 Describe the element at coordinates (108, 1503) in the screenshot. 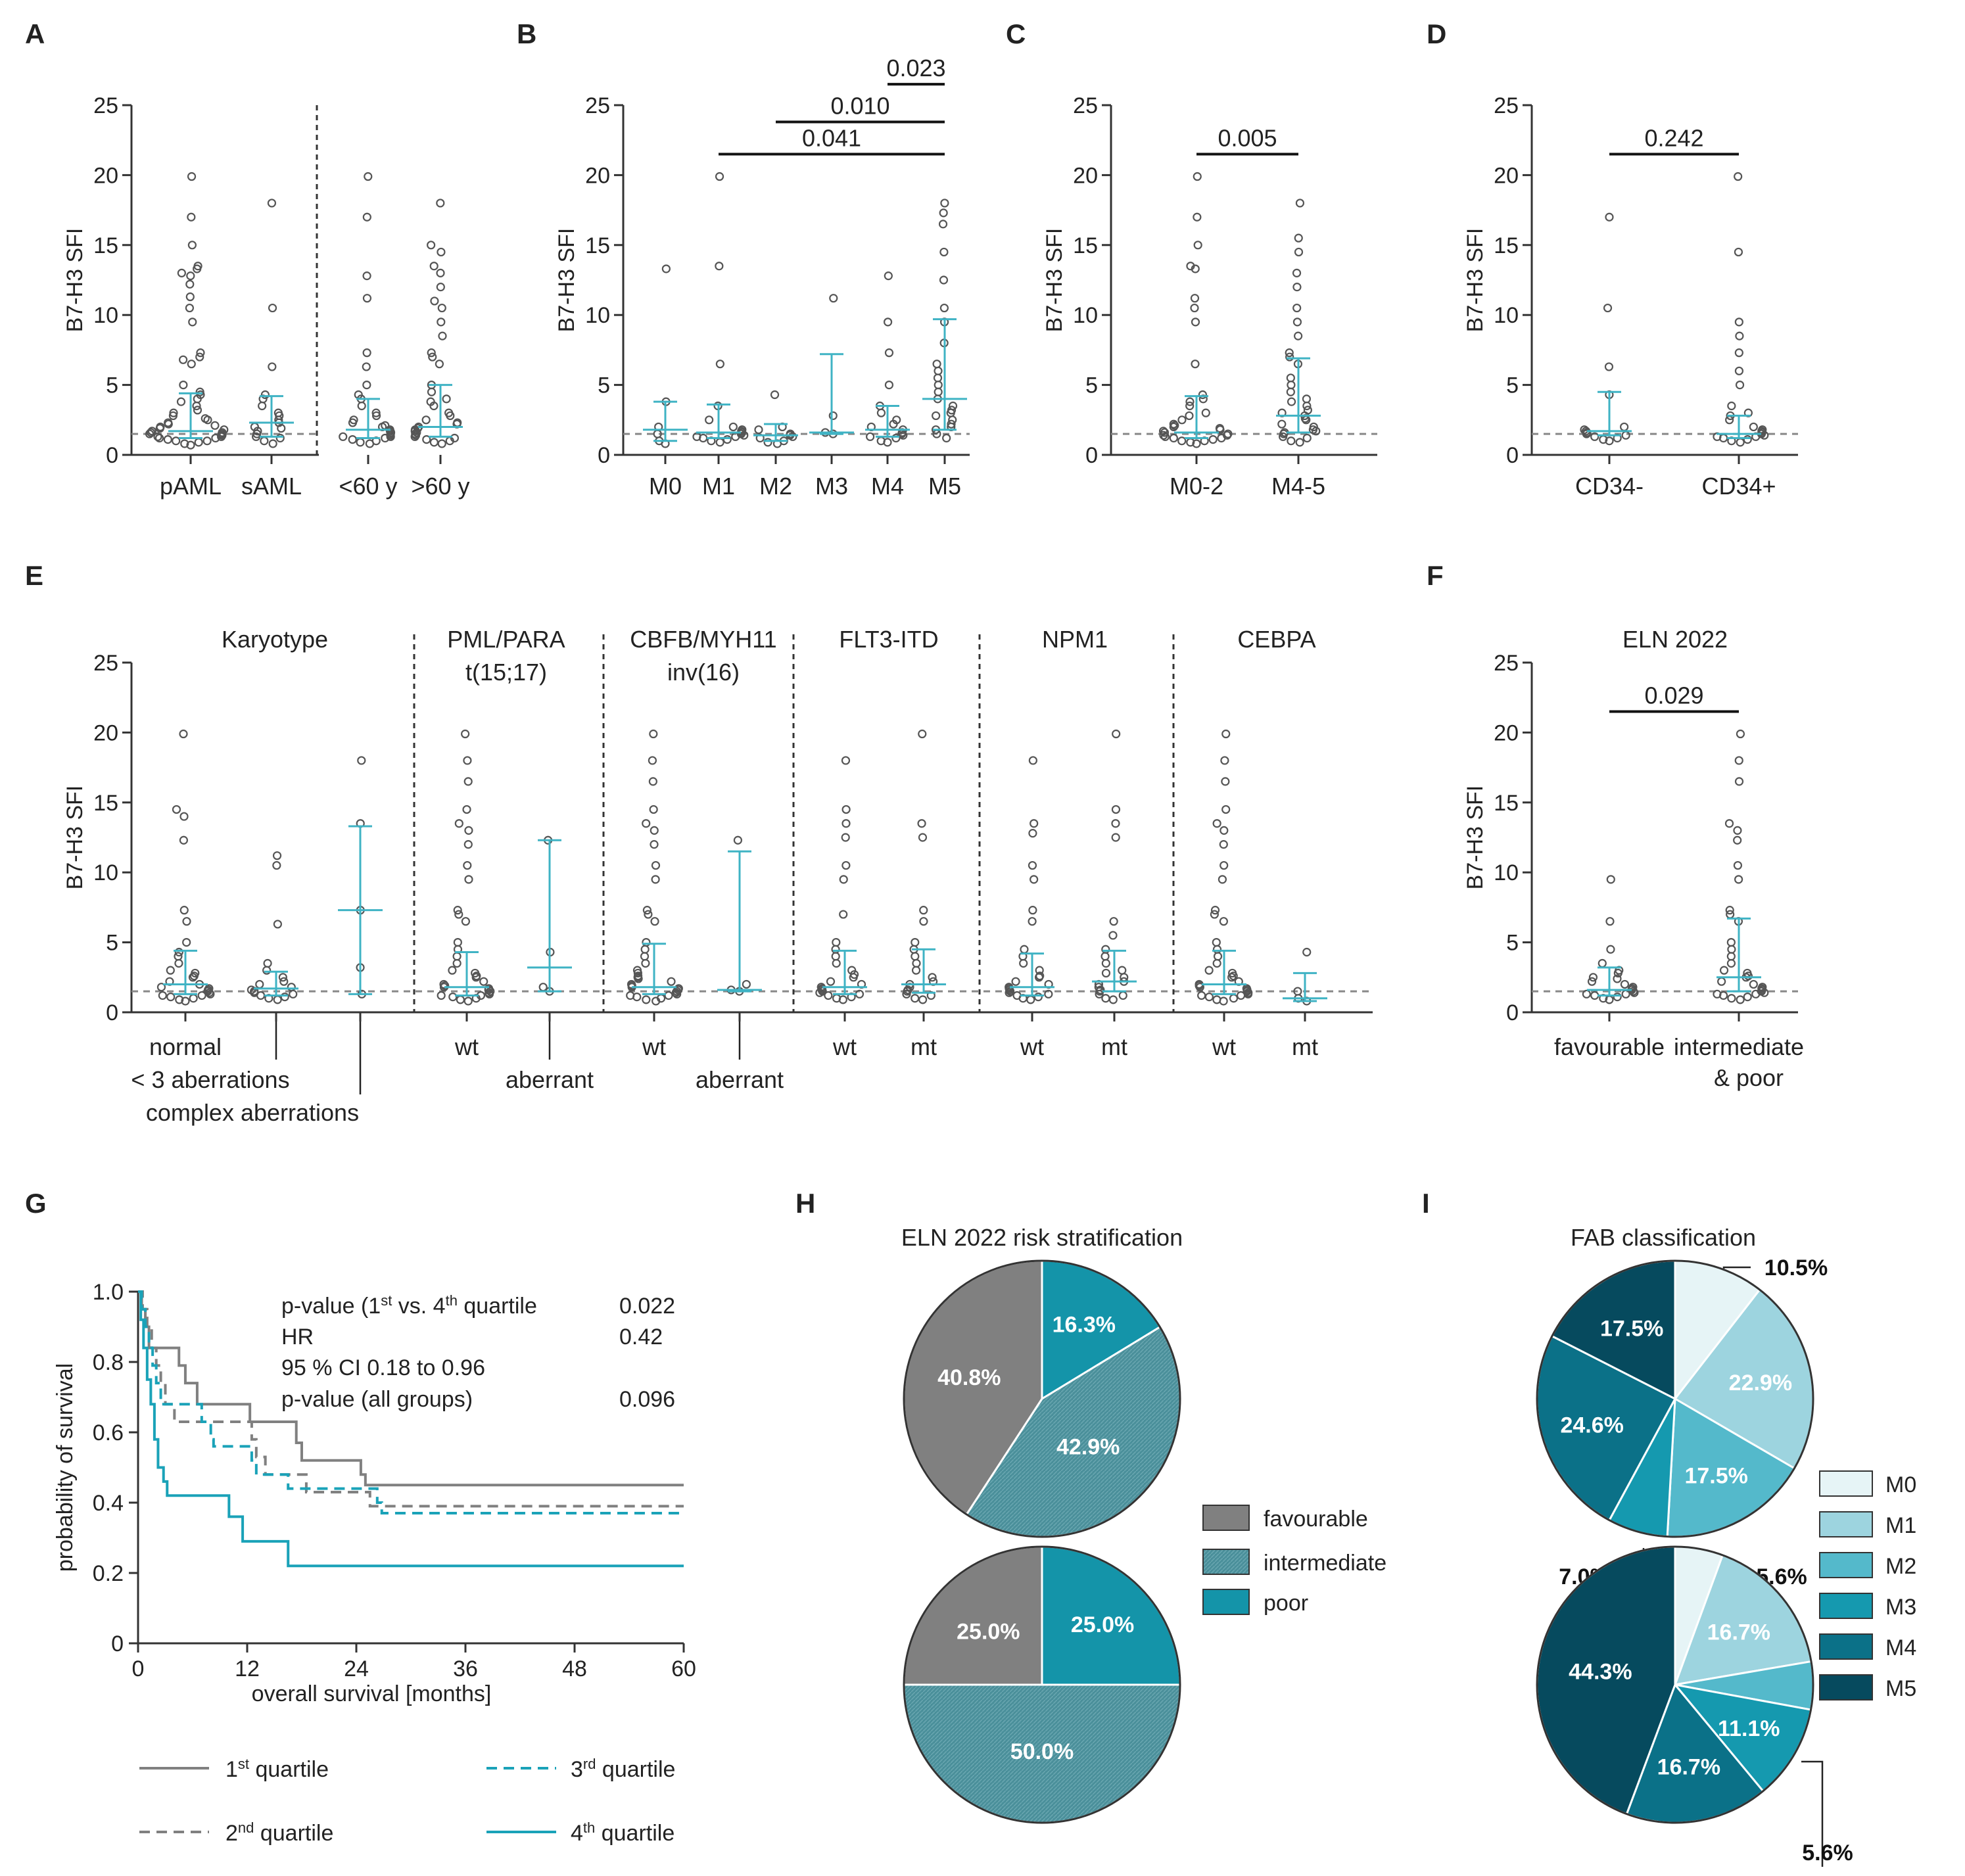

I see `g-ytick-label: 0.4` at that location.